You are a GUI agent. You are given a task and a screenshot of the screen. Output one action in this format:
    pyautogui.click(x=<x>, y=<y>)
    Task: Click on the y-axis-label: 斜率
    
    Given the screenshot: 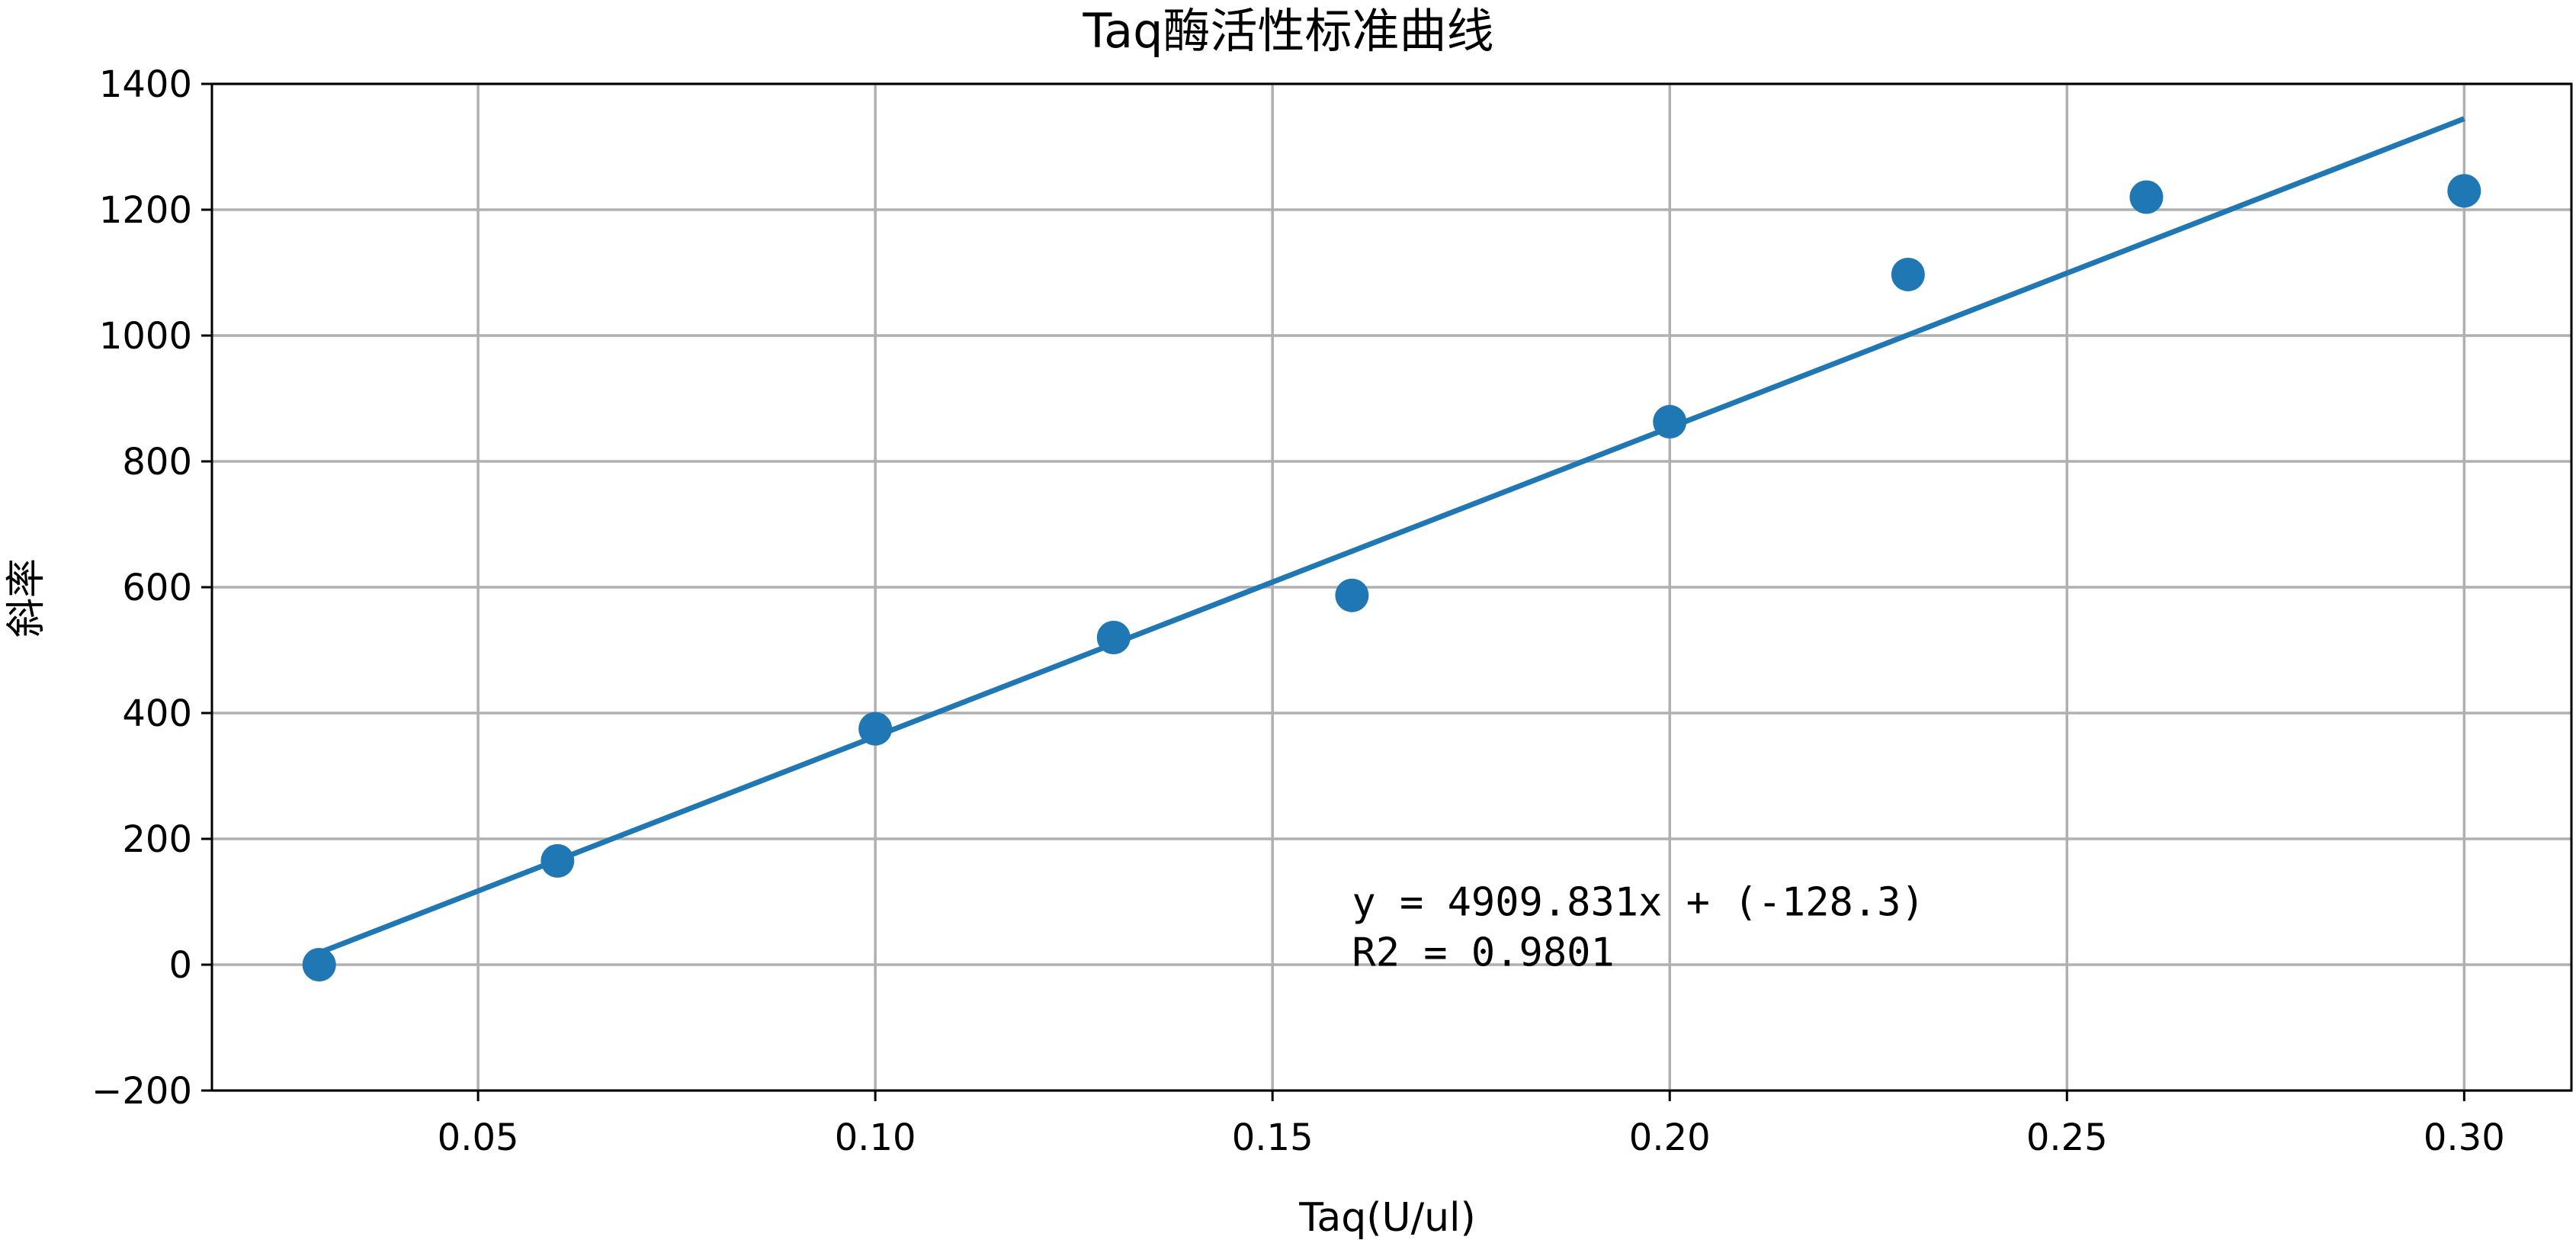 What is the action you would take?
    pyautogui.click(x=27, y=598)
    